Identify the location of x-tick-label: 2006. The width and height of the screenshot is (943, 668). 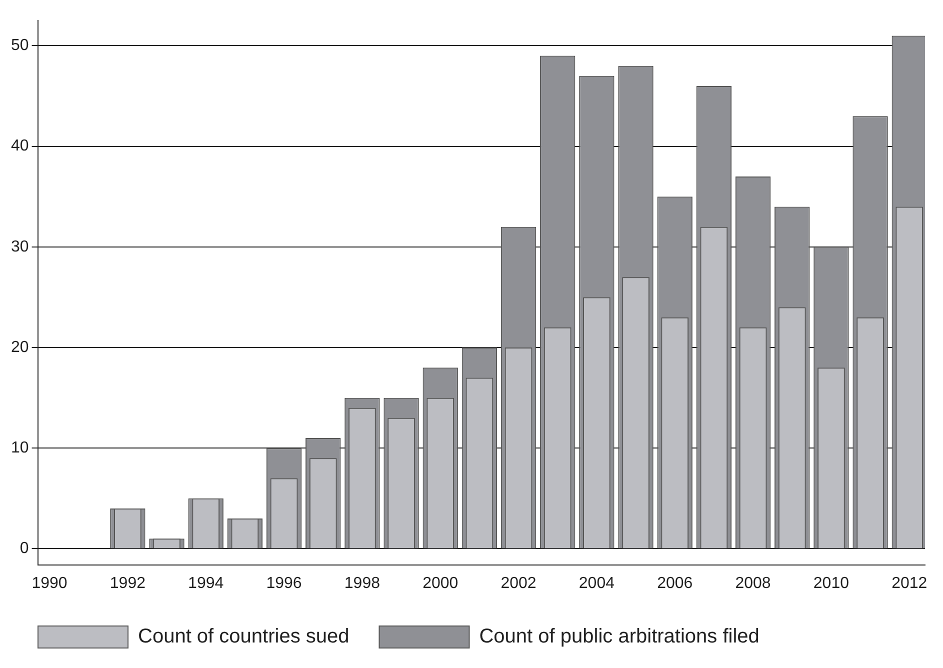
(675, 583).